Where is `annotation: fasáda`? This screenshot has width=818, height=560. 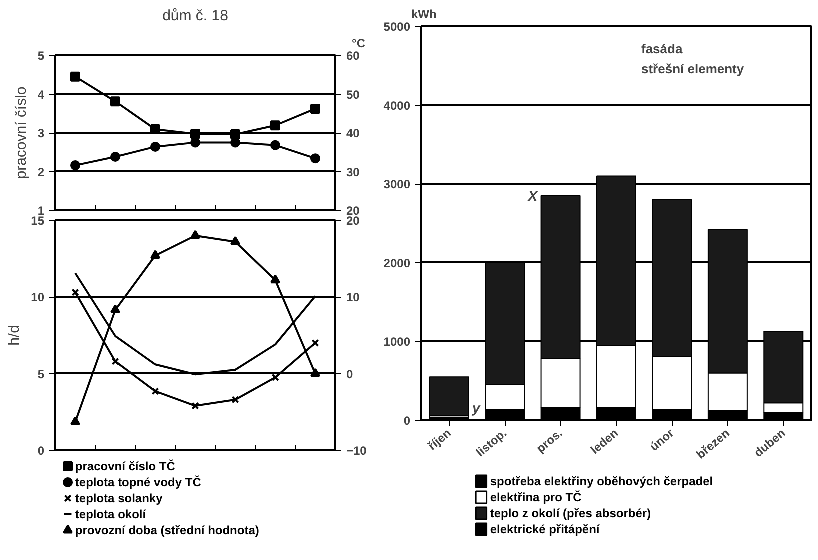
annotation: fasáda is located at coordinates (663, 49).